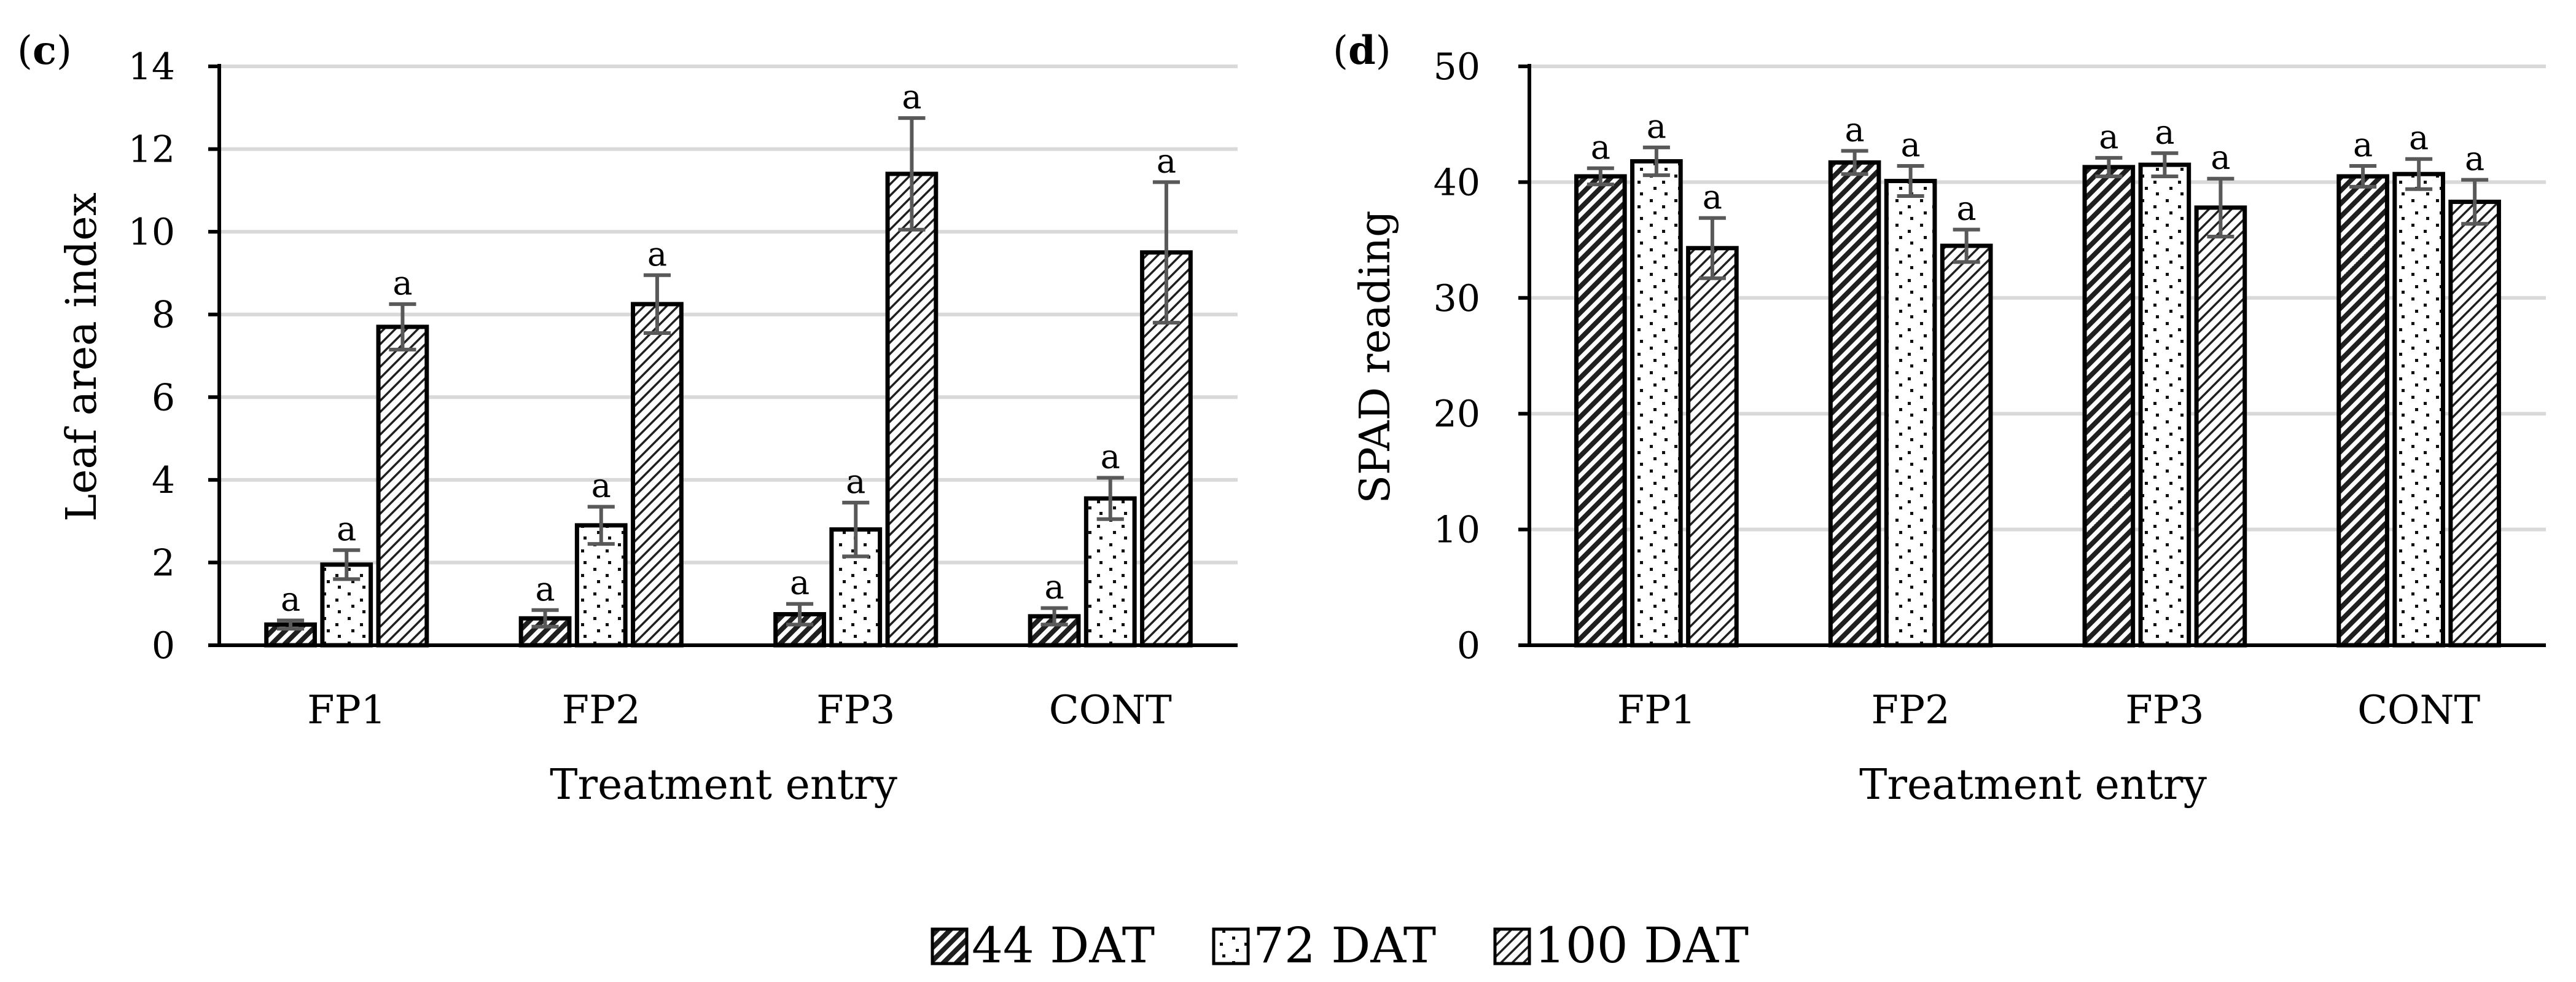  I want to click on panel-c-y-tick-label: 4, so click(163, 480).